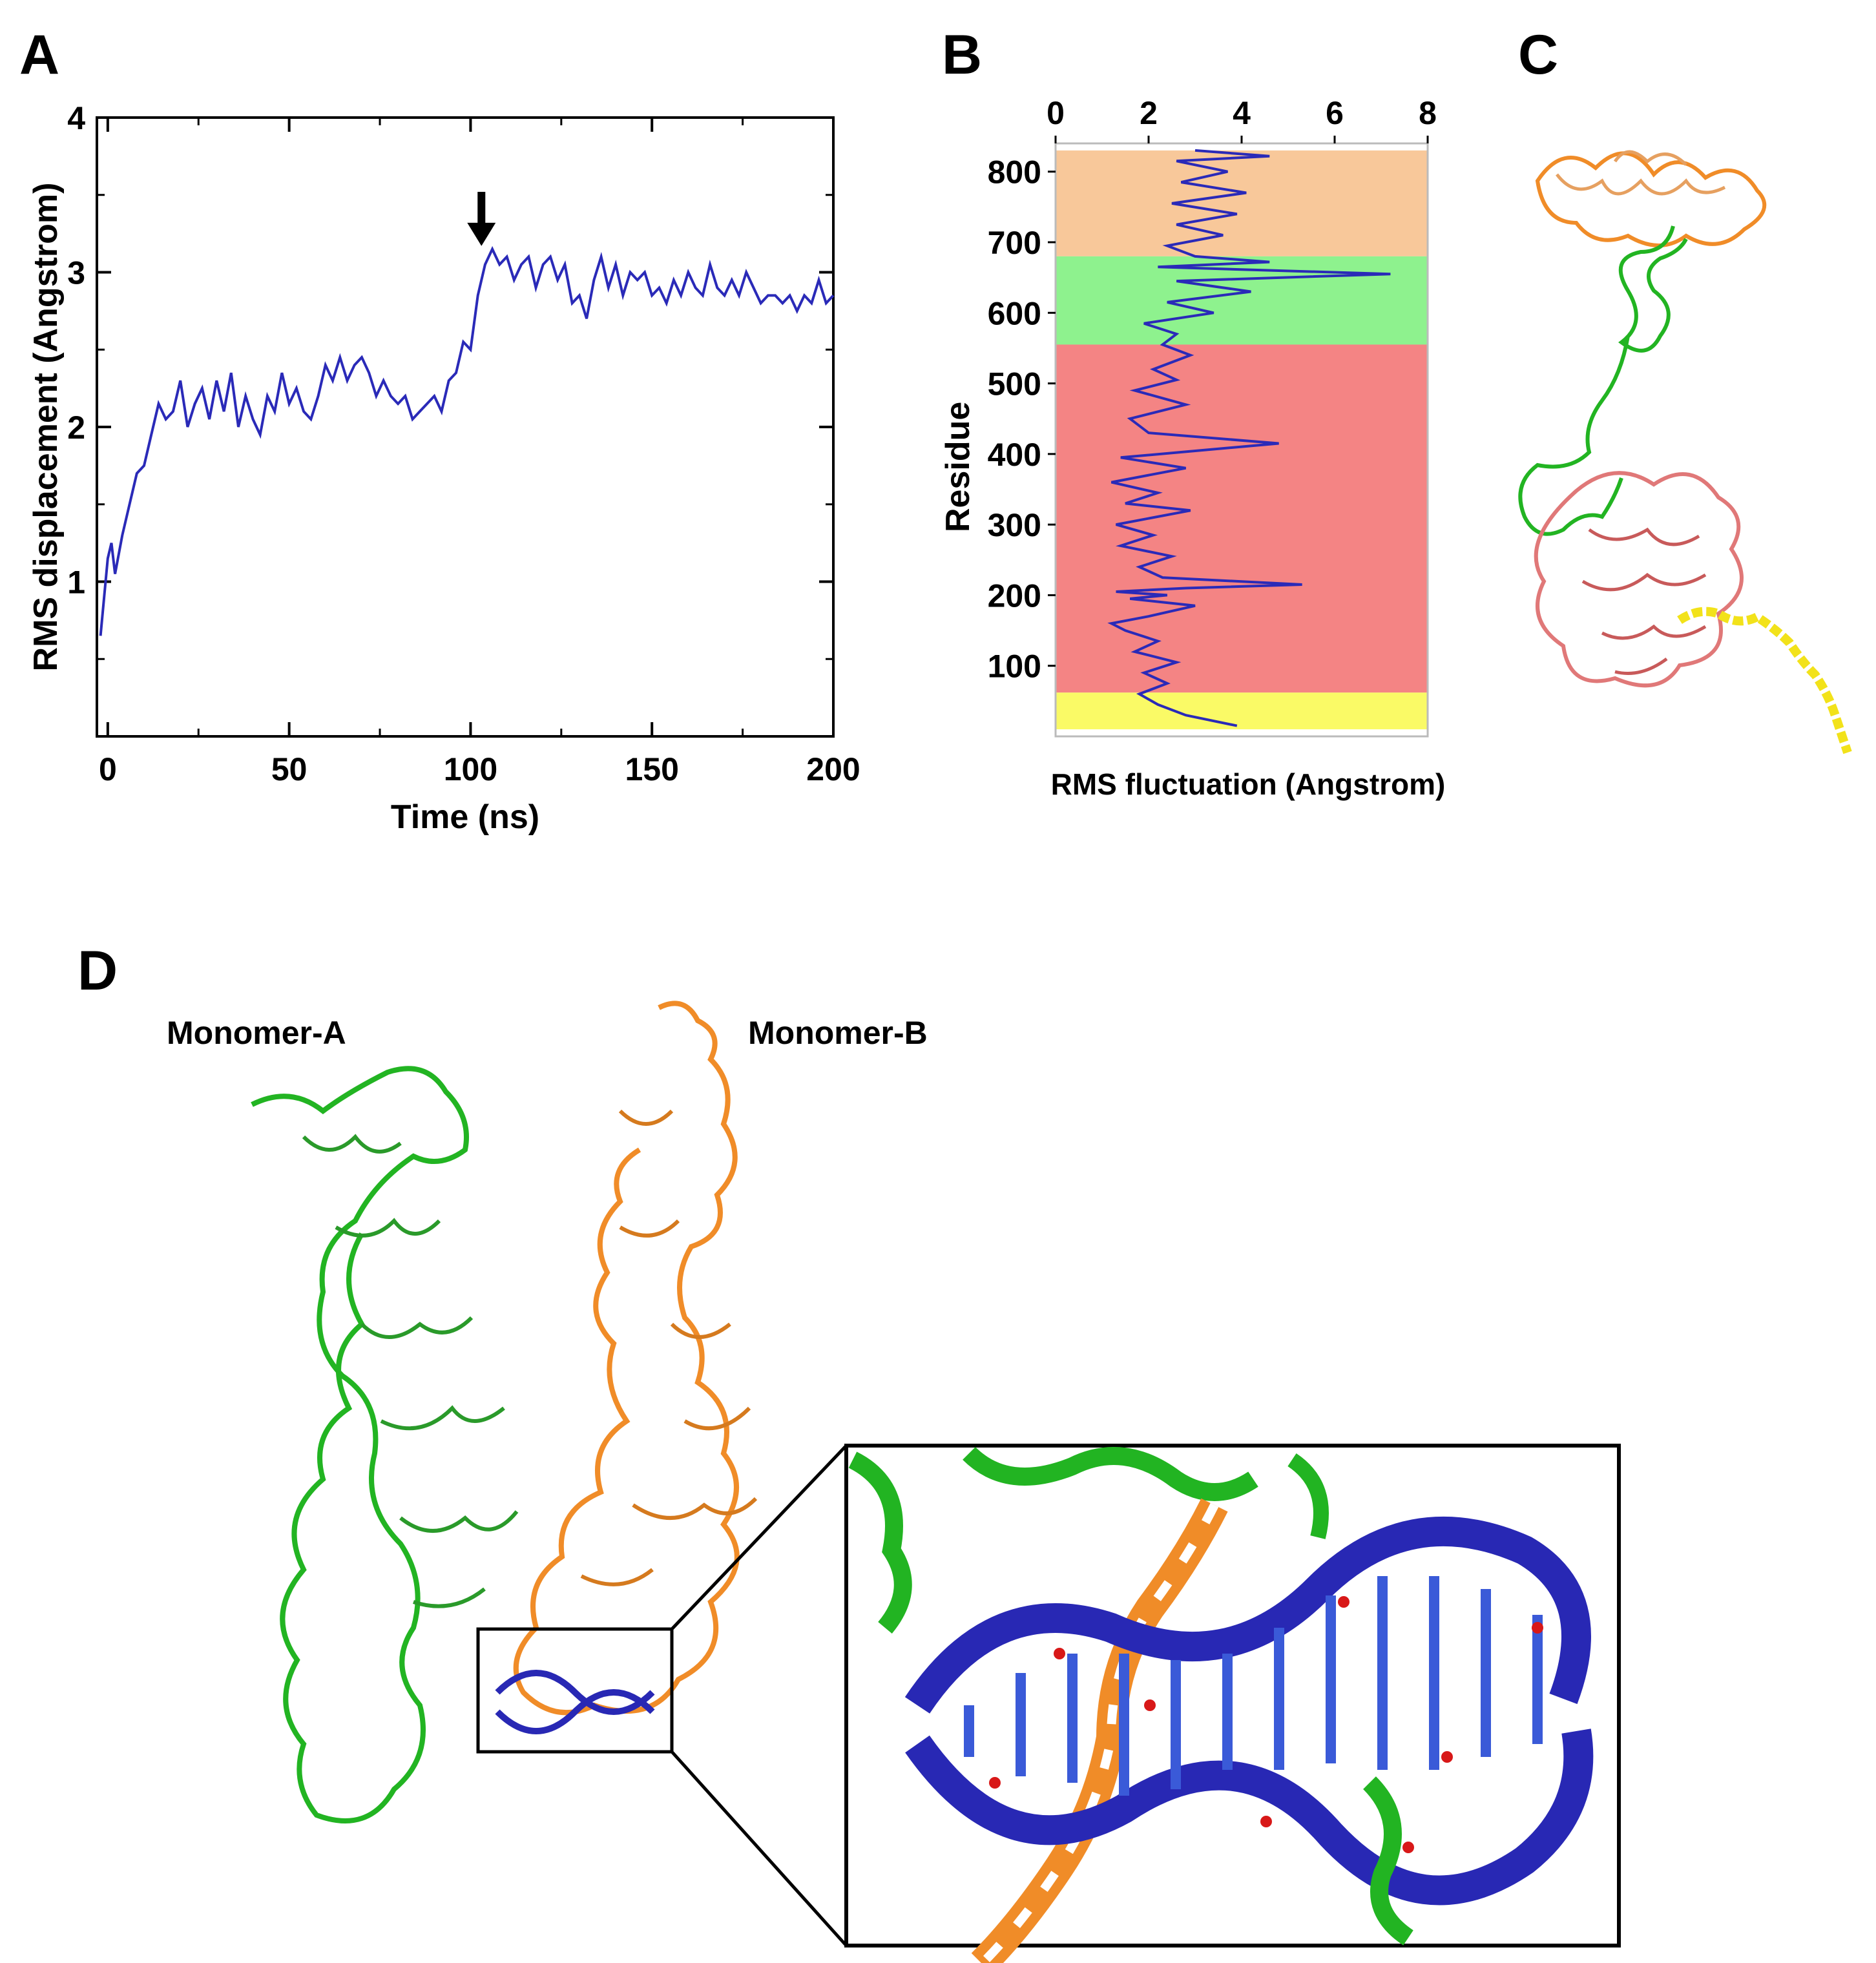 The image size is (1876, 1963). I want to click on panel-label-d: D, so click(98, 971).